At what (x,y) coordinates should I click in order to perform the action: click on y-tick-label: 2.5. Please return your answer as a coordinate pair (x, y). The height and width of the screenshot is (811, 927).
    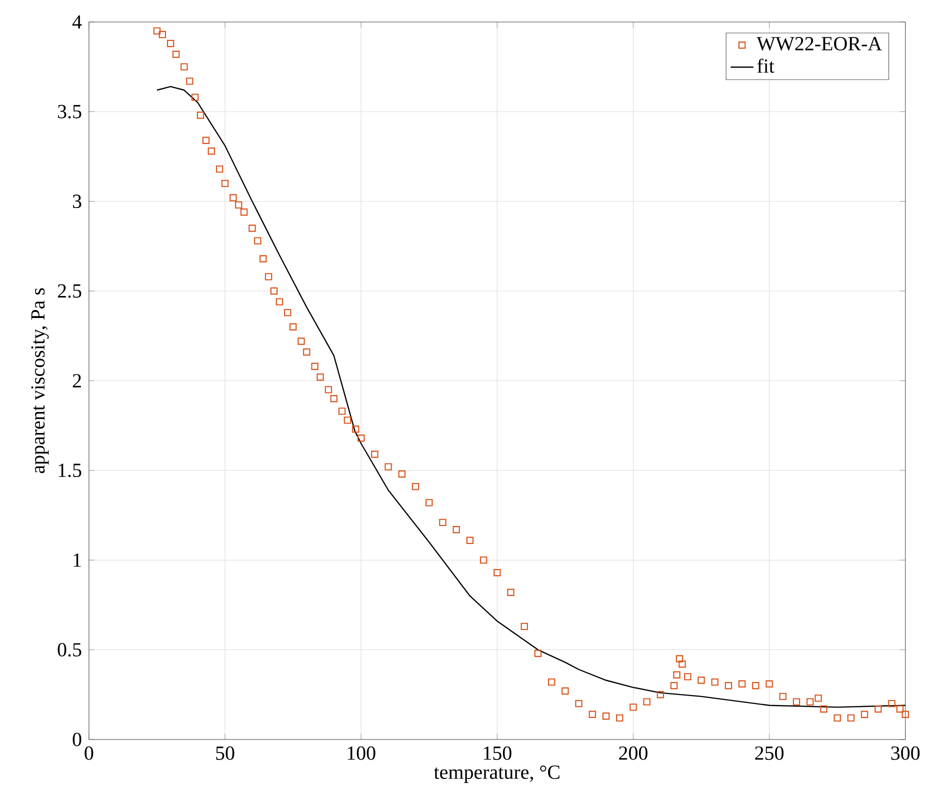
    Looking at the image, I should click on (70, 291).